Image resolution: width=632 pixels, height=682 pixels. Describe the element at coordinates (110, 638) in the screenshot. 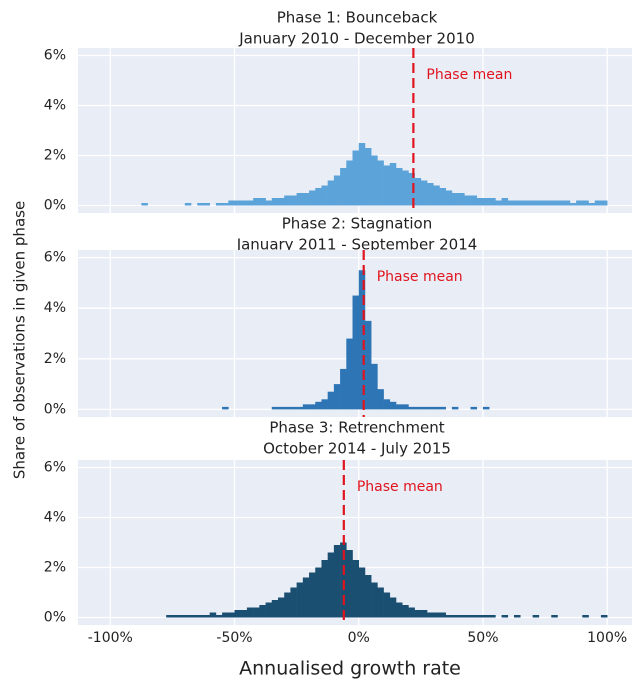

I see `x-tick-label: -100%` at that location.